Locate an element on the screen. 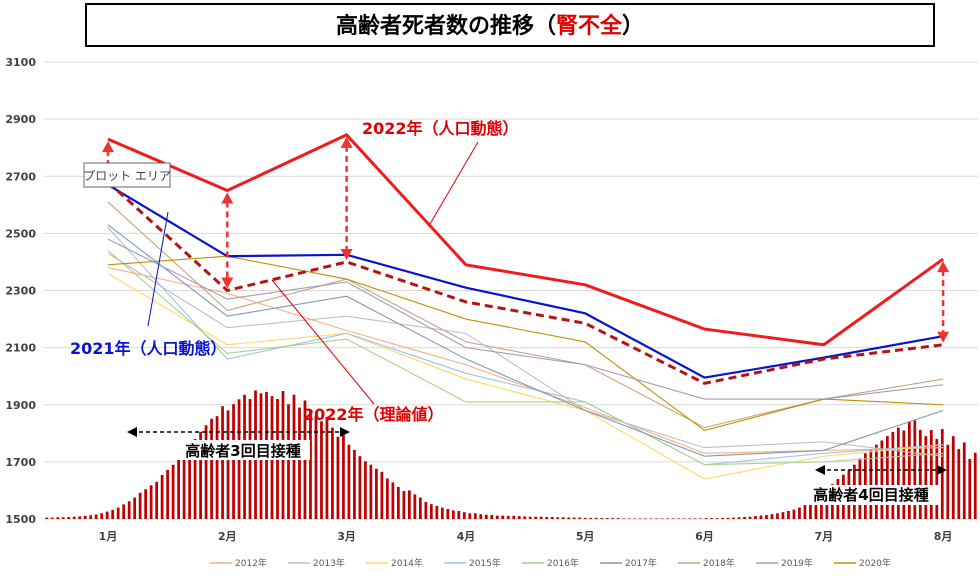 Image resolution: width=980 pixels, height=581 pixels. x-tick-label: 6月 is located at coordinates (704, 536).